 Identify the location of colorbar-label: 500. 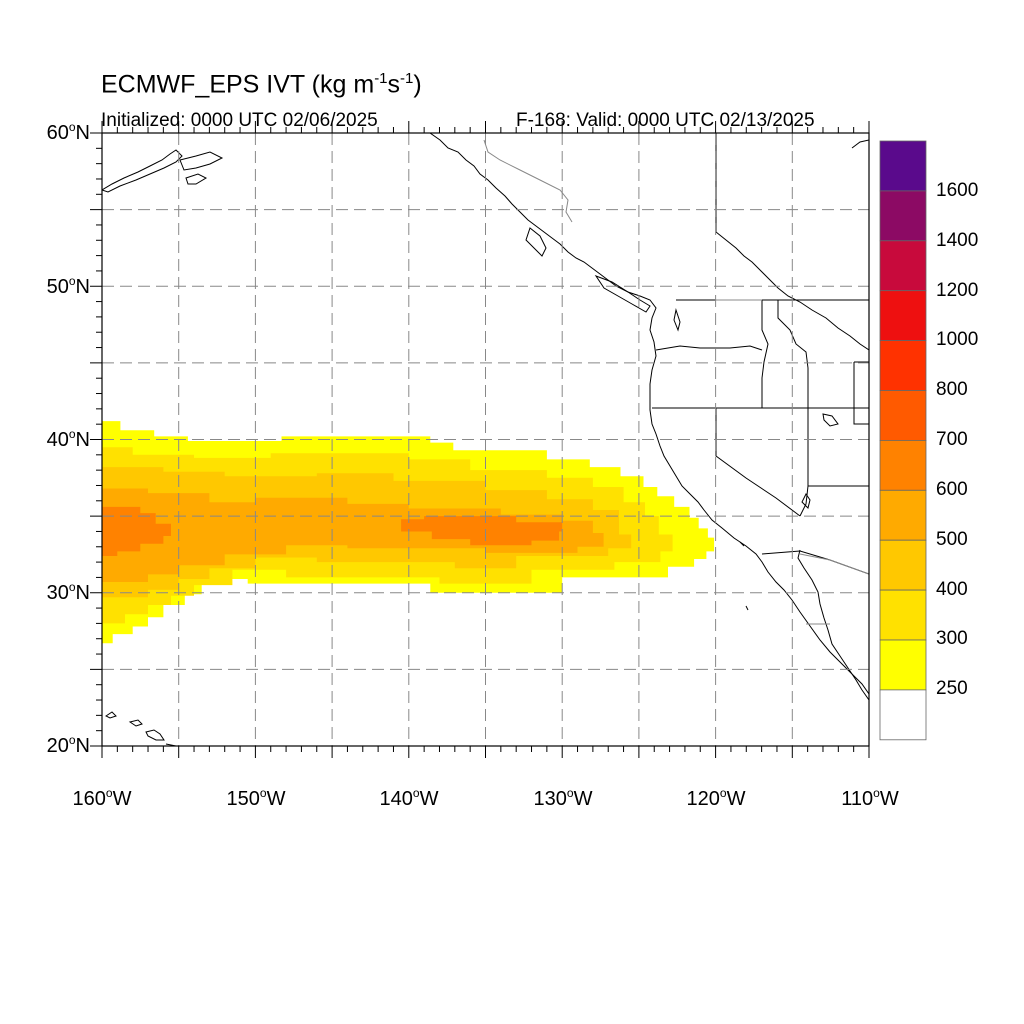
(952, 539).